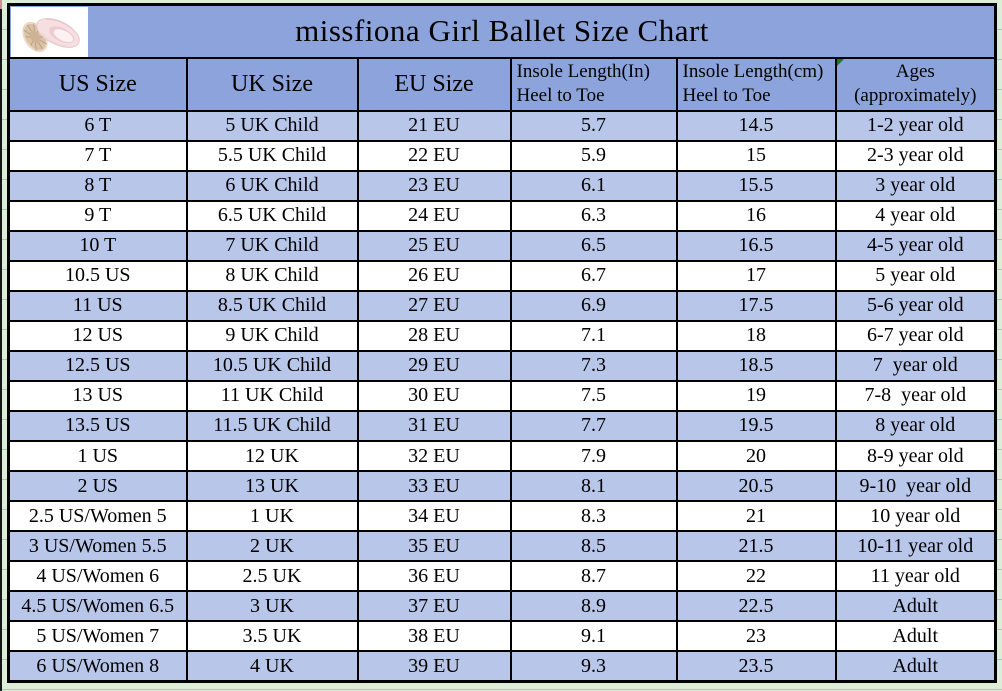 The height and width of the screenshot is (691, 1002). What do you see at coordinates (593, 456) in the screenshot?
I see `table-cell: 7.9` at bounding box center [593, 456].